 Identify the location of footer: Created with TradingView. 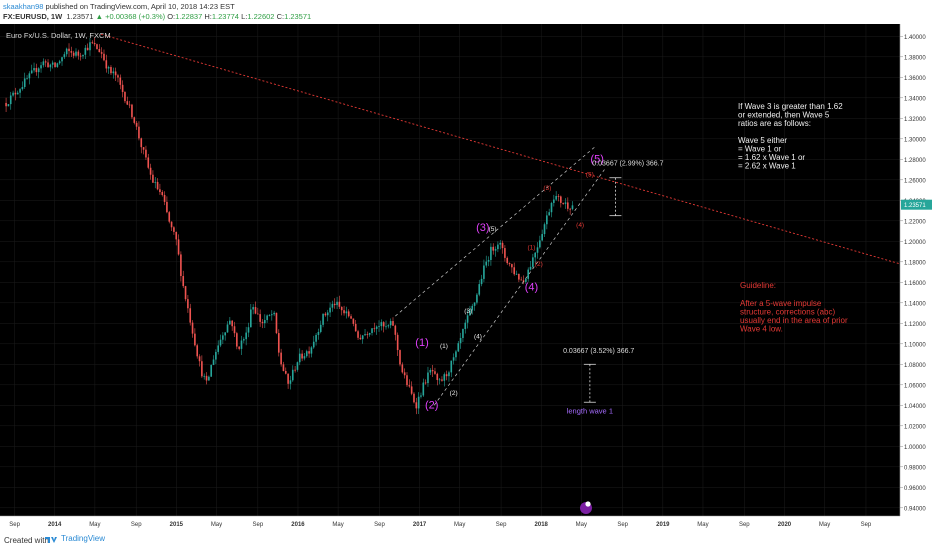
(466, 540).